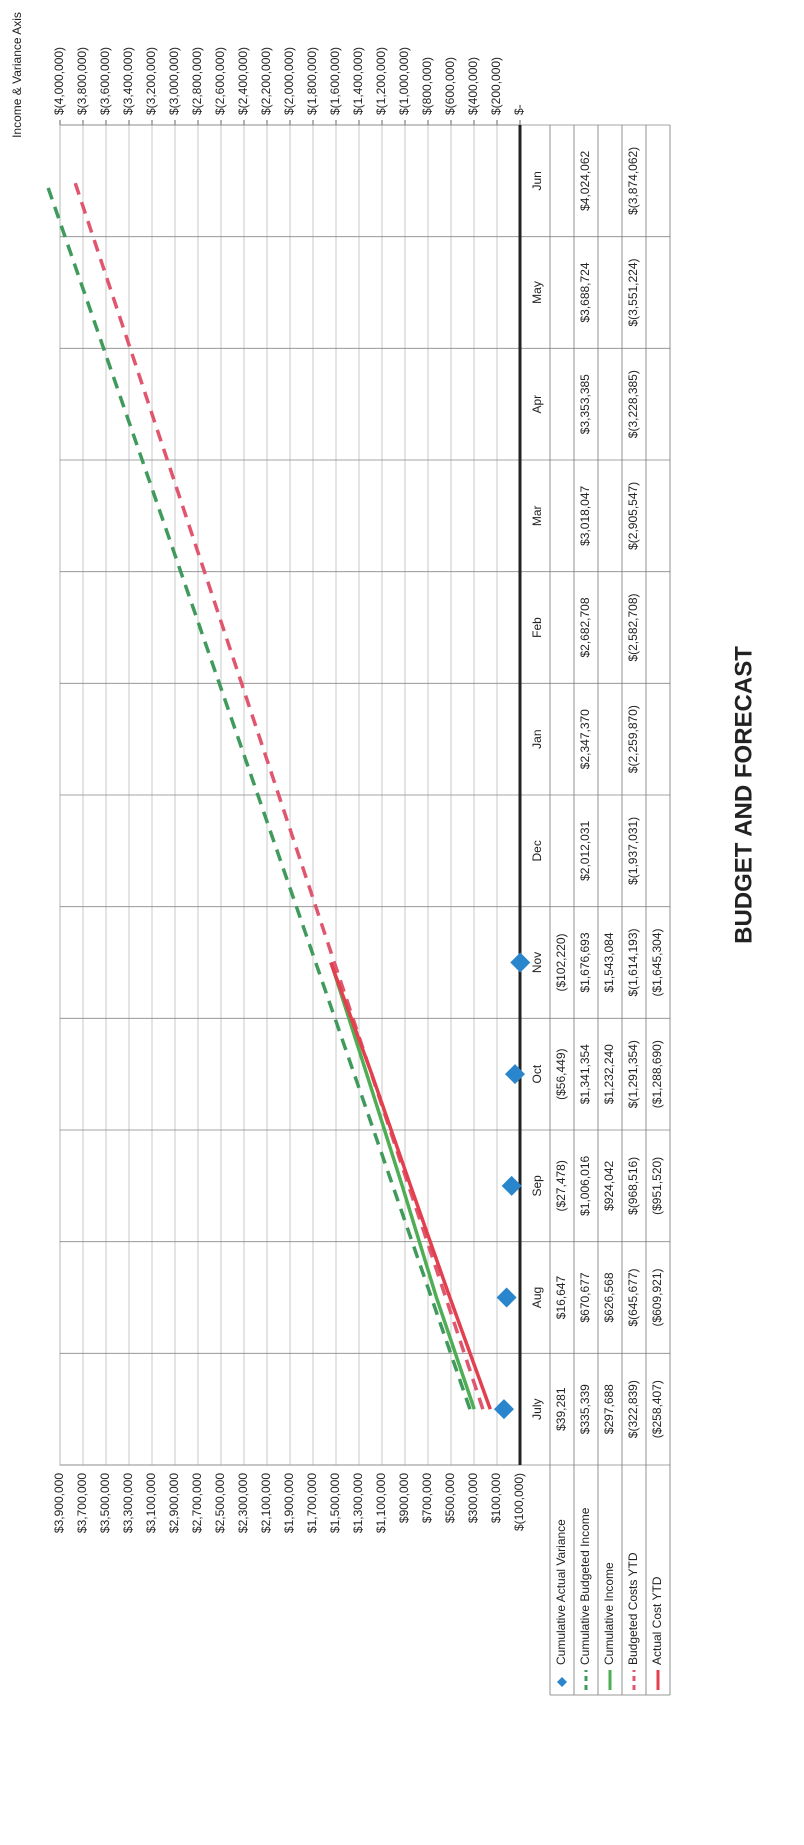  I want to click on table-value: ($1,645,304), so click(657, 962).